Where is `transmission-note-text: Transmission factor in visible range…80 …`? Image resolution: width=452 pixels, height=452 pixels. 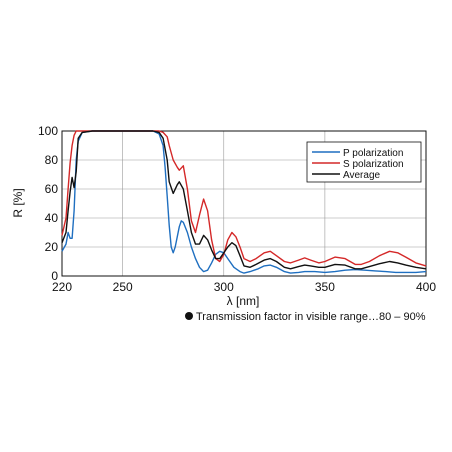
transmission-note-text: Transmission factor in visible range…80 … is located at coordinates (311, 317).